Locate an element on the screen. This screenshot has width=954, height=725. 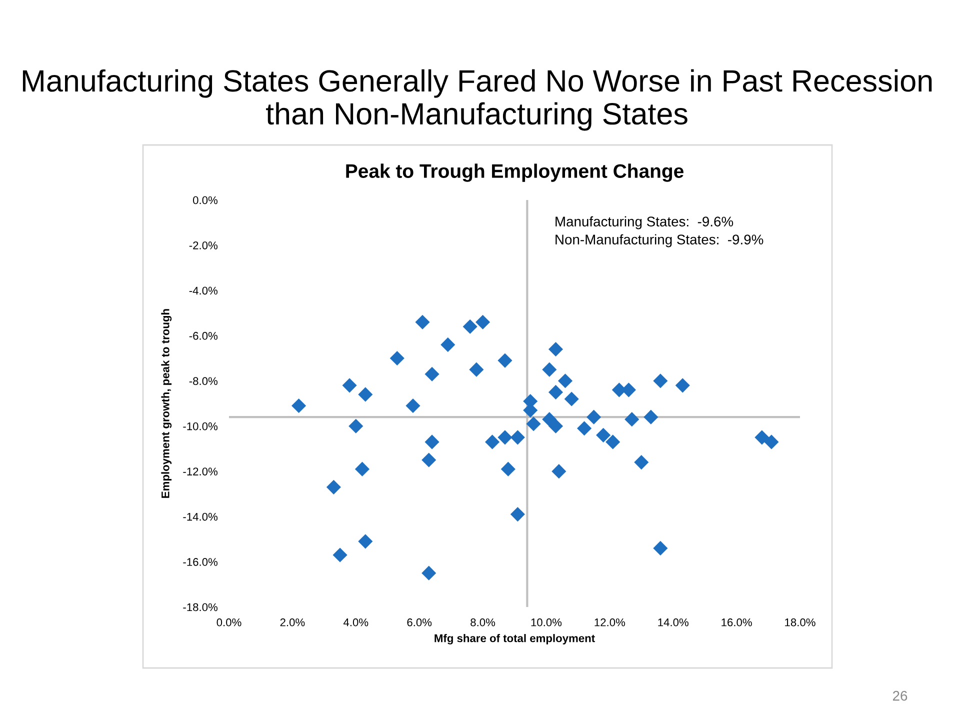
y-tick-label: -2.0% is located at coordinates (203, 245).